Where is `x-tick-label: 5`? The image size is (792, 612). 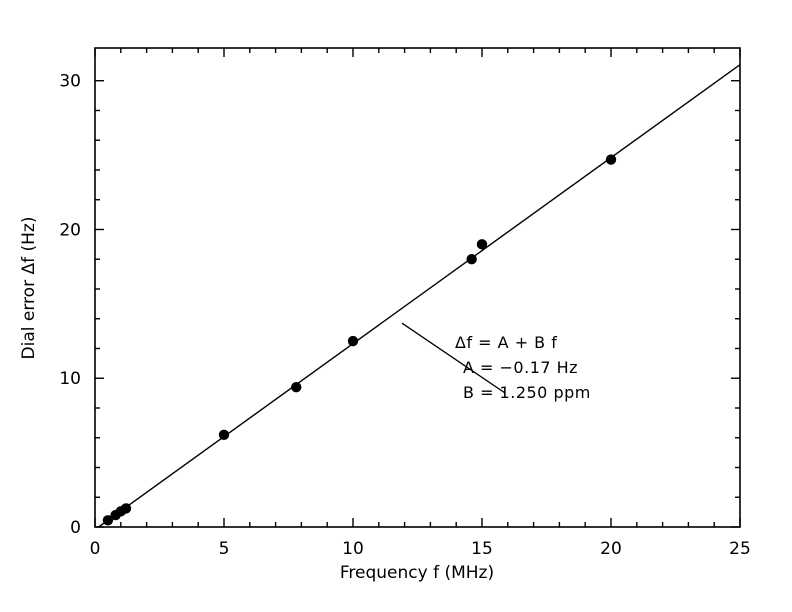 x-tick-label: 5 is located at coordinates (224, 549).